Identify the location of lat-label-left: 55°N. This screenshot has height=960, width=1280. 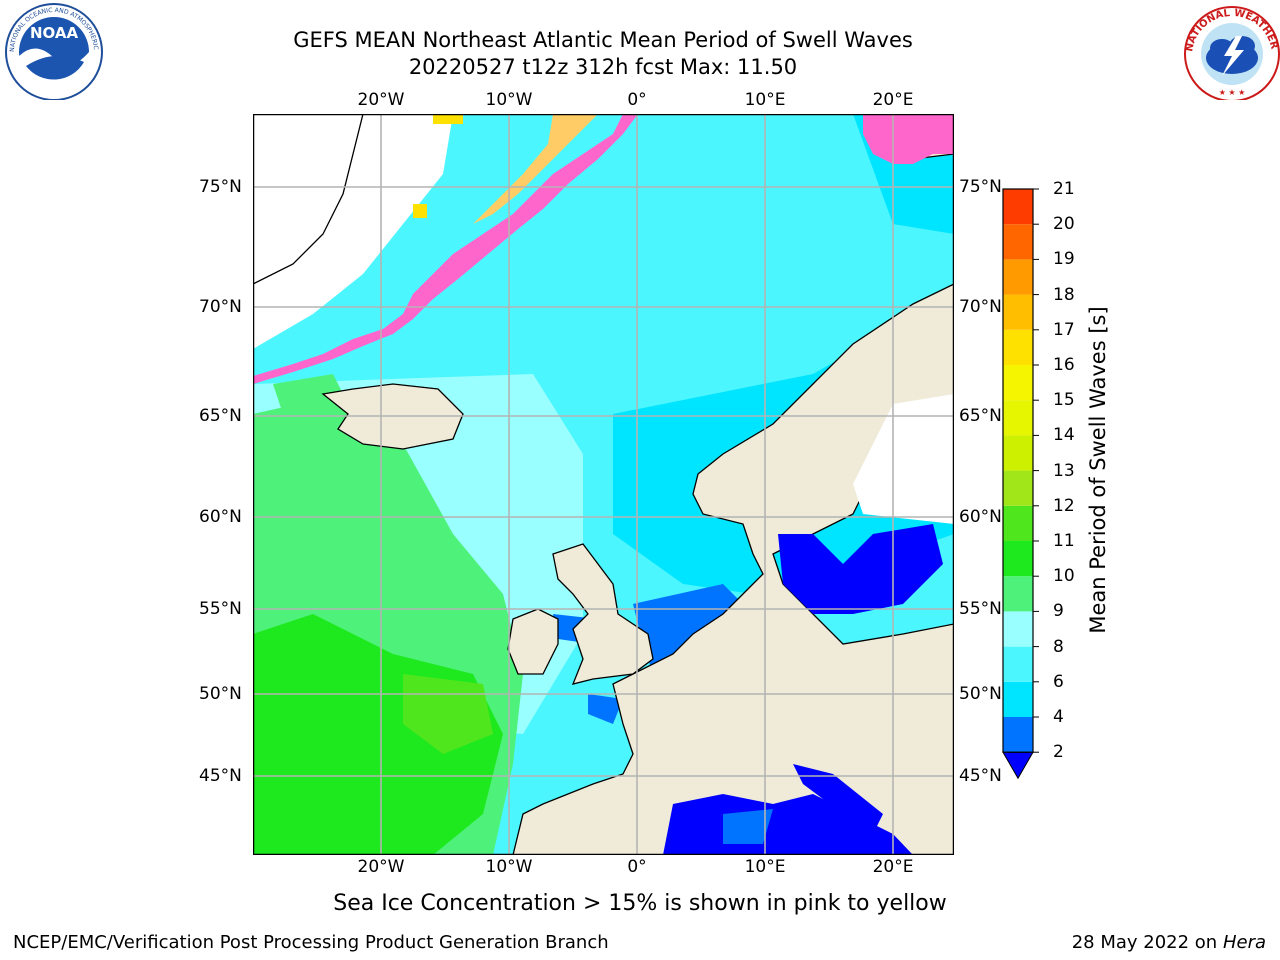
(220, 609).